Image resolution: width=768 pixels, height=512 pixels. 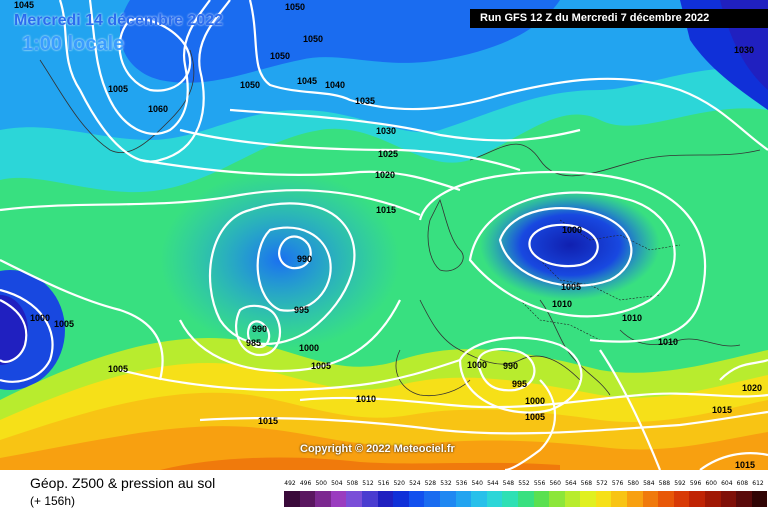 I want to click on color-scale-bar, so click(x=526, y=499).